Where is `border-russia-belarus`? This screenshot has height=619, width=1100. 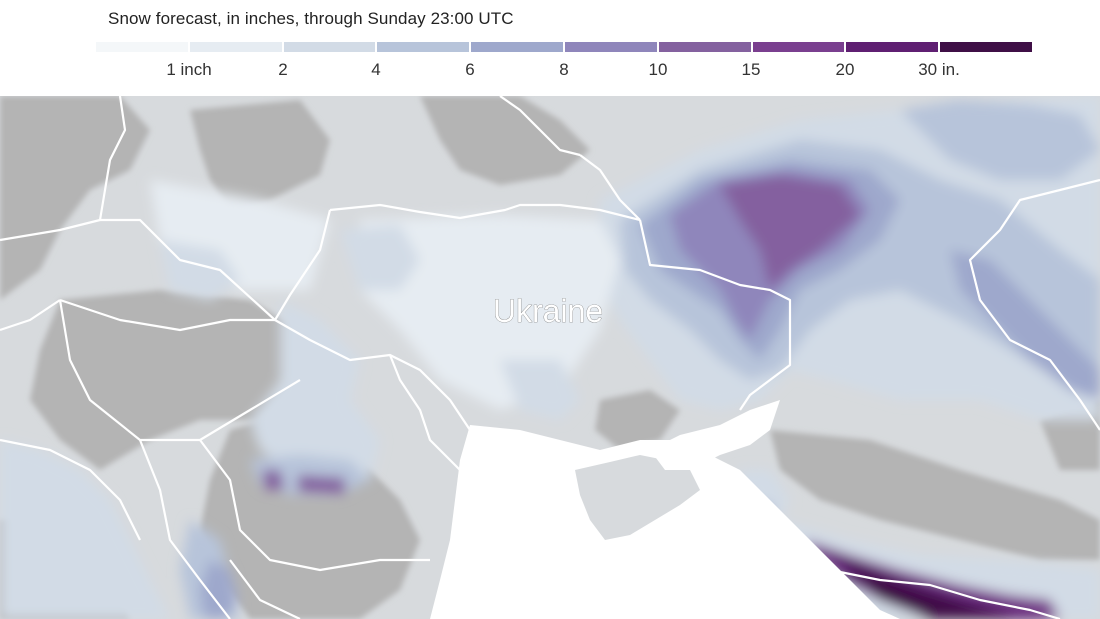 border-russia-belarus is located at coordinates (610, 187).